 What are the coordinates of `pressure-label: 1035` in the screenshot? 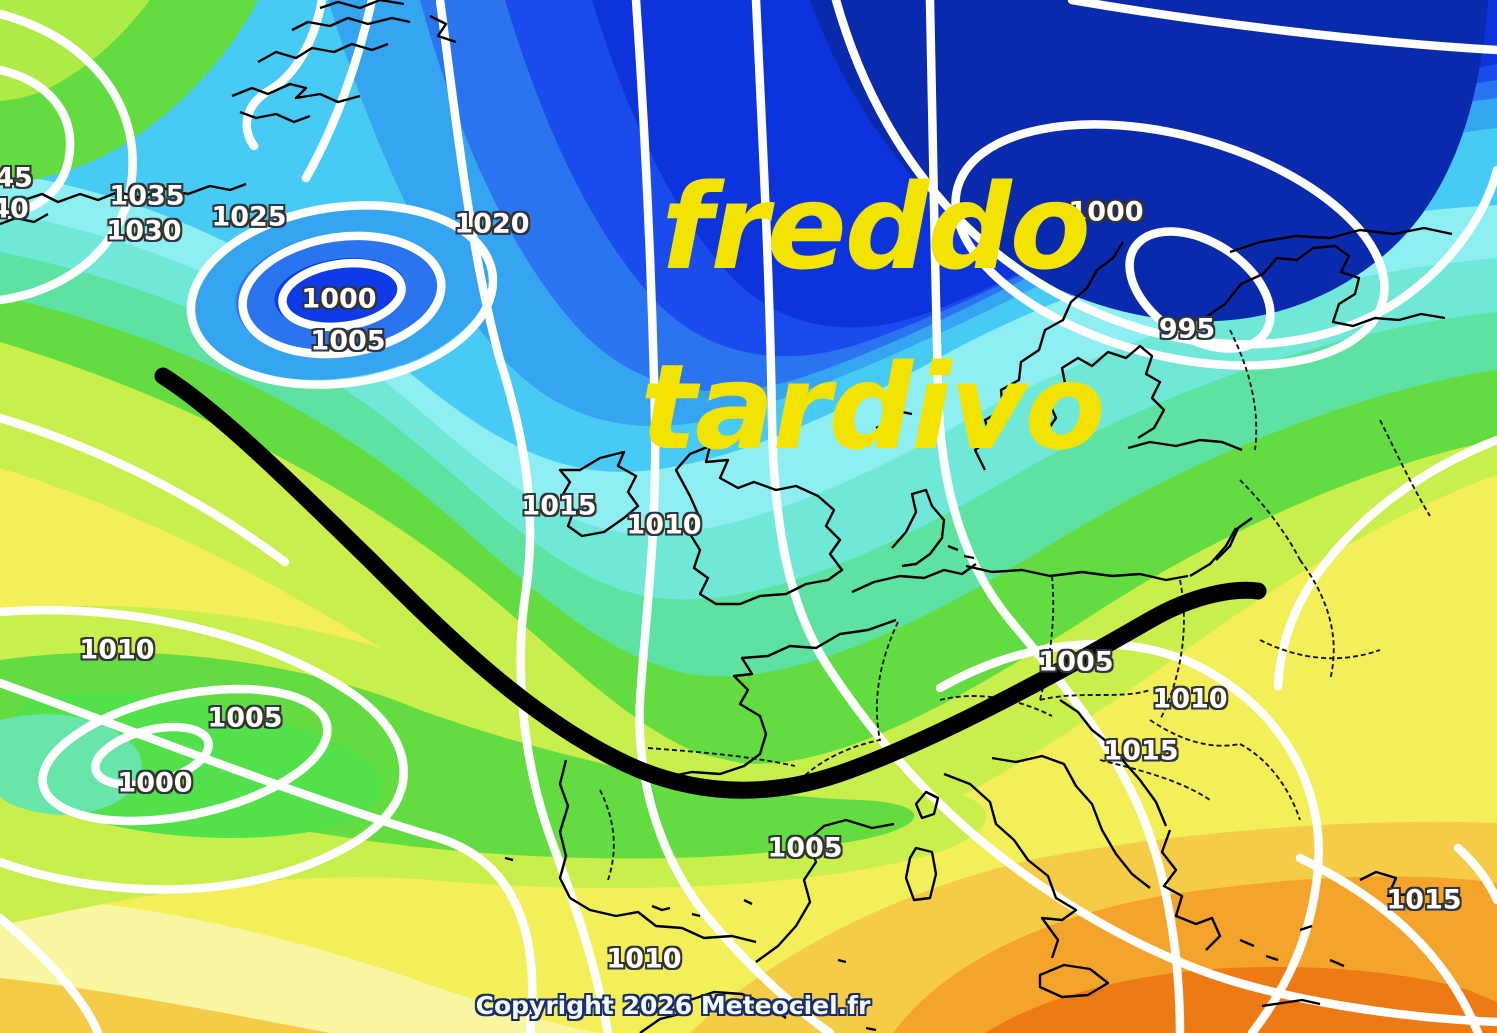 It's located at (147, 196).